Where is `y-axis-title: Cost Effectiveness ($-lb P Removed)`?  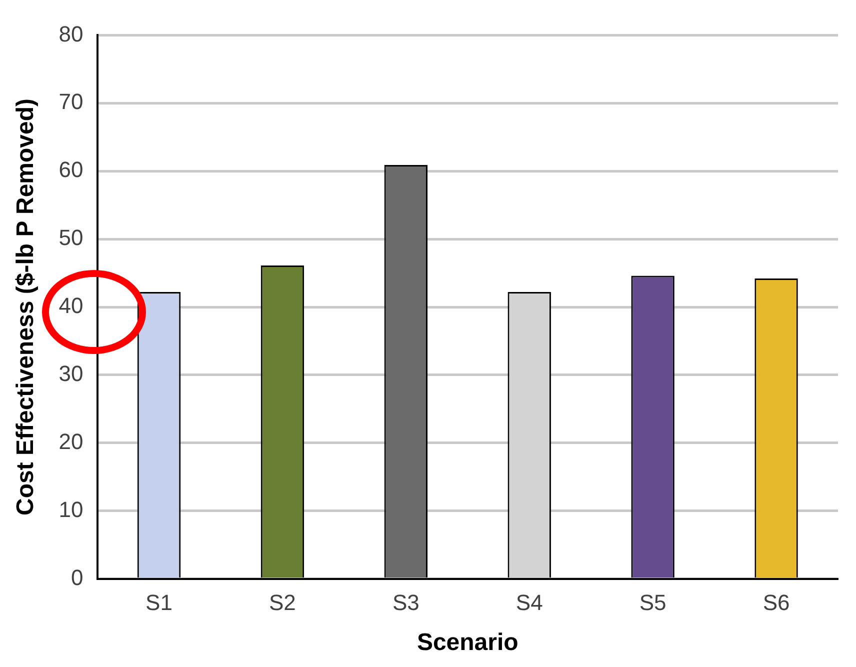 y-axis-title: Cost Effectiveness ($-lb P Removed) is located at coordinates (26, 307).